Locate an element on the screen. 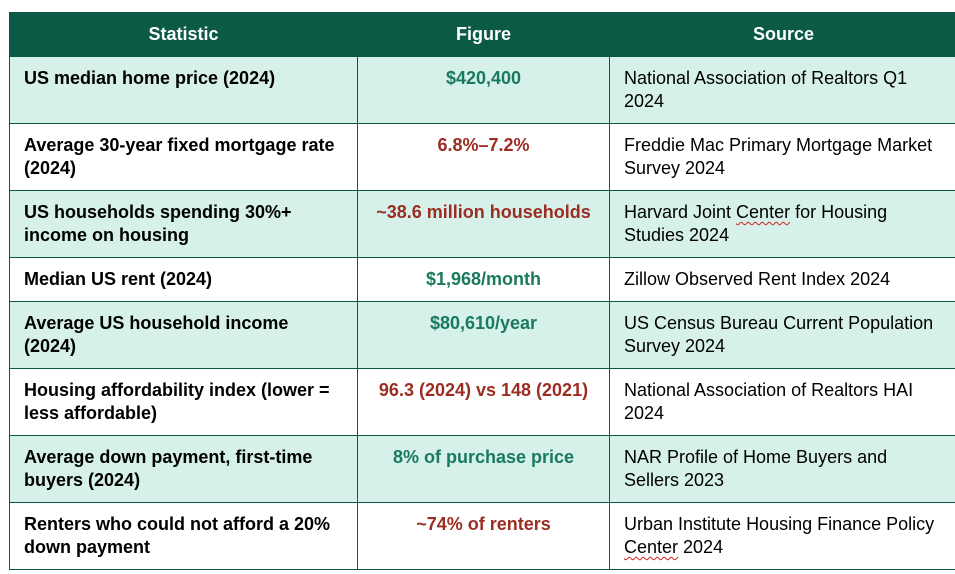  header-row: Statistic Figure Source is located at coordinates (482, 34).